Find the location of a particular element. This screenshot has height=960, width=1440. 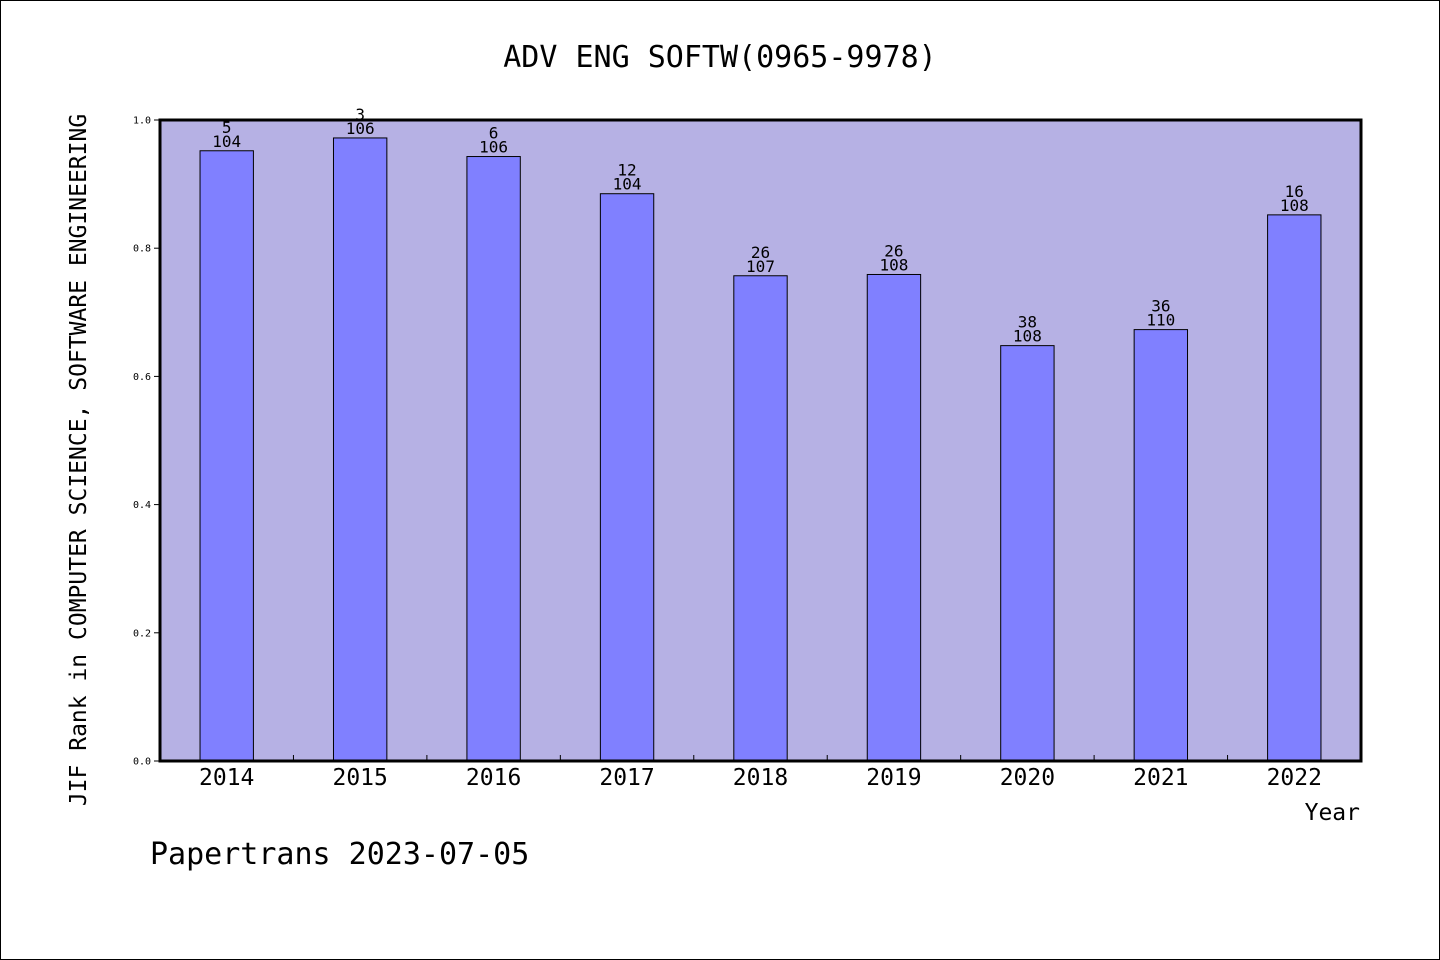

y-tick-label: 0.8 is located at coordinates (142, 249).